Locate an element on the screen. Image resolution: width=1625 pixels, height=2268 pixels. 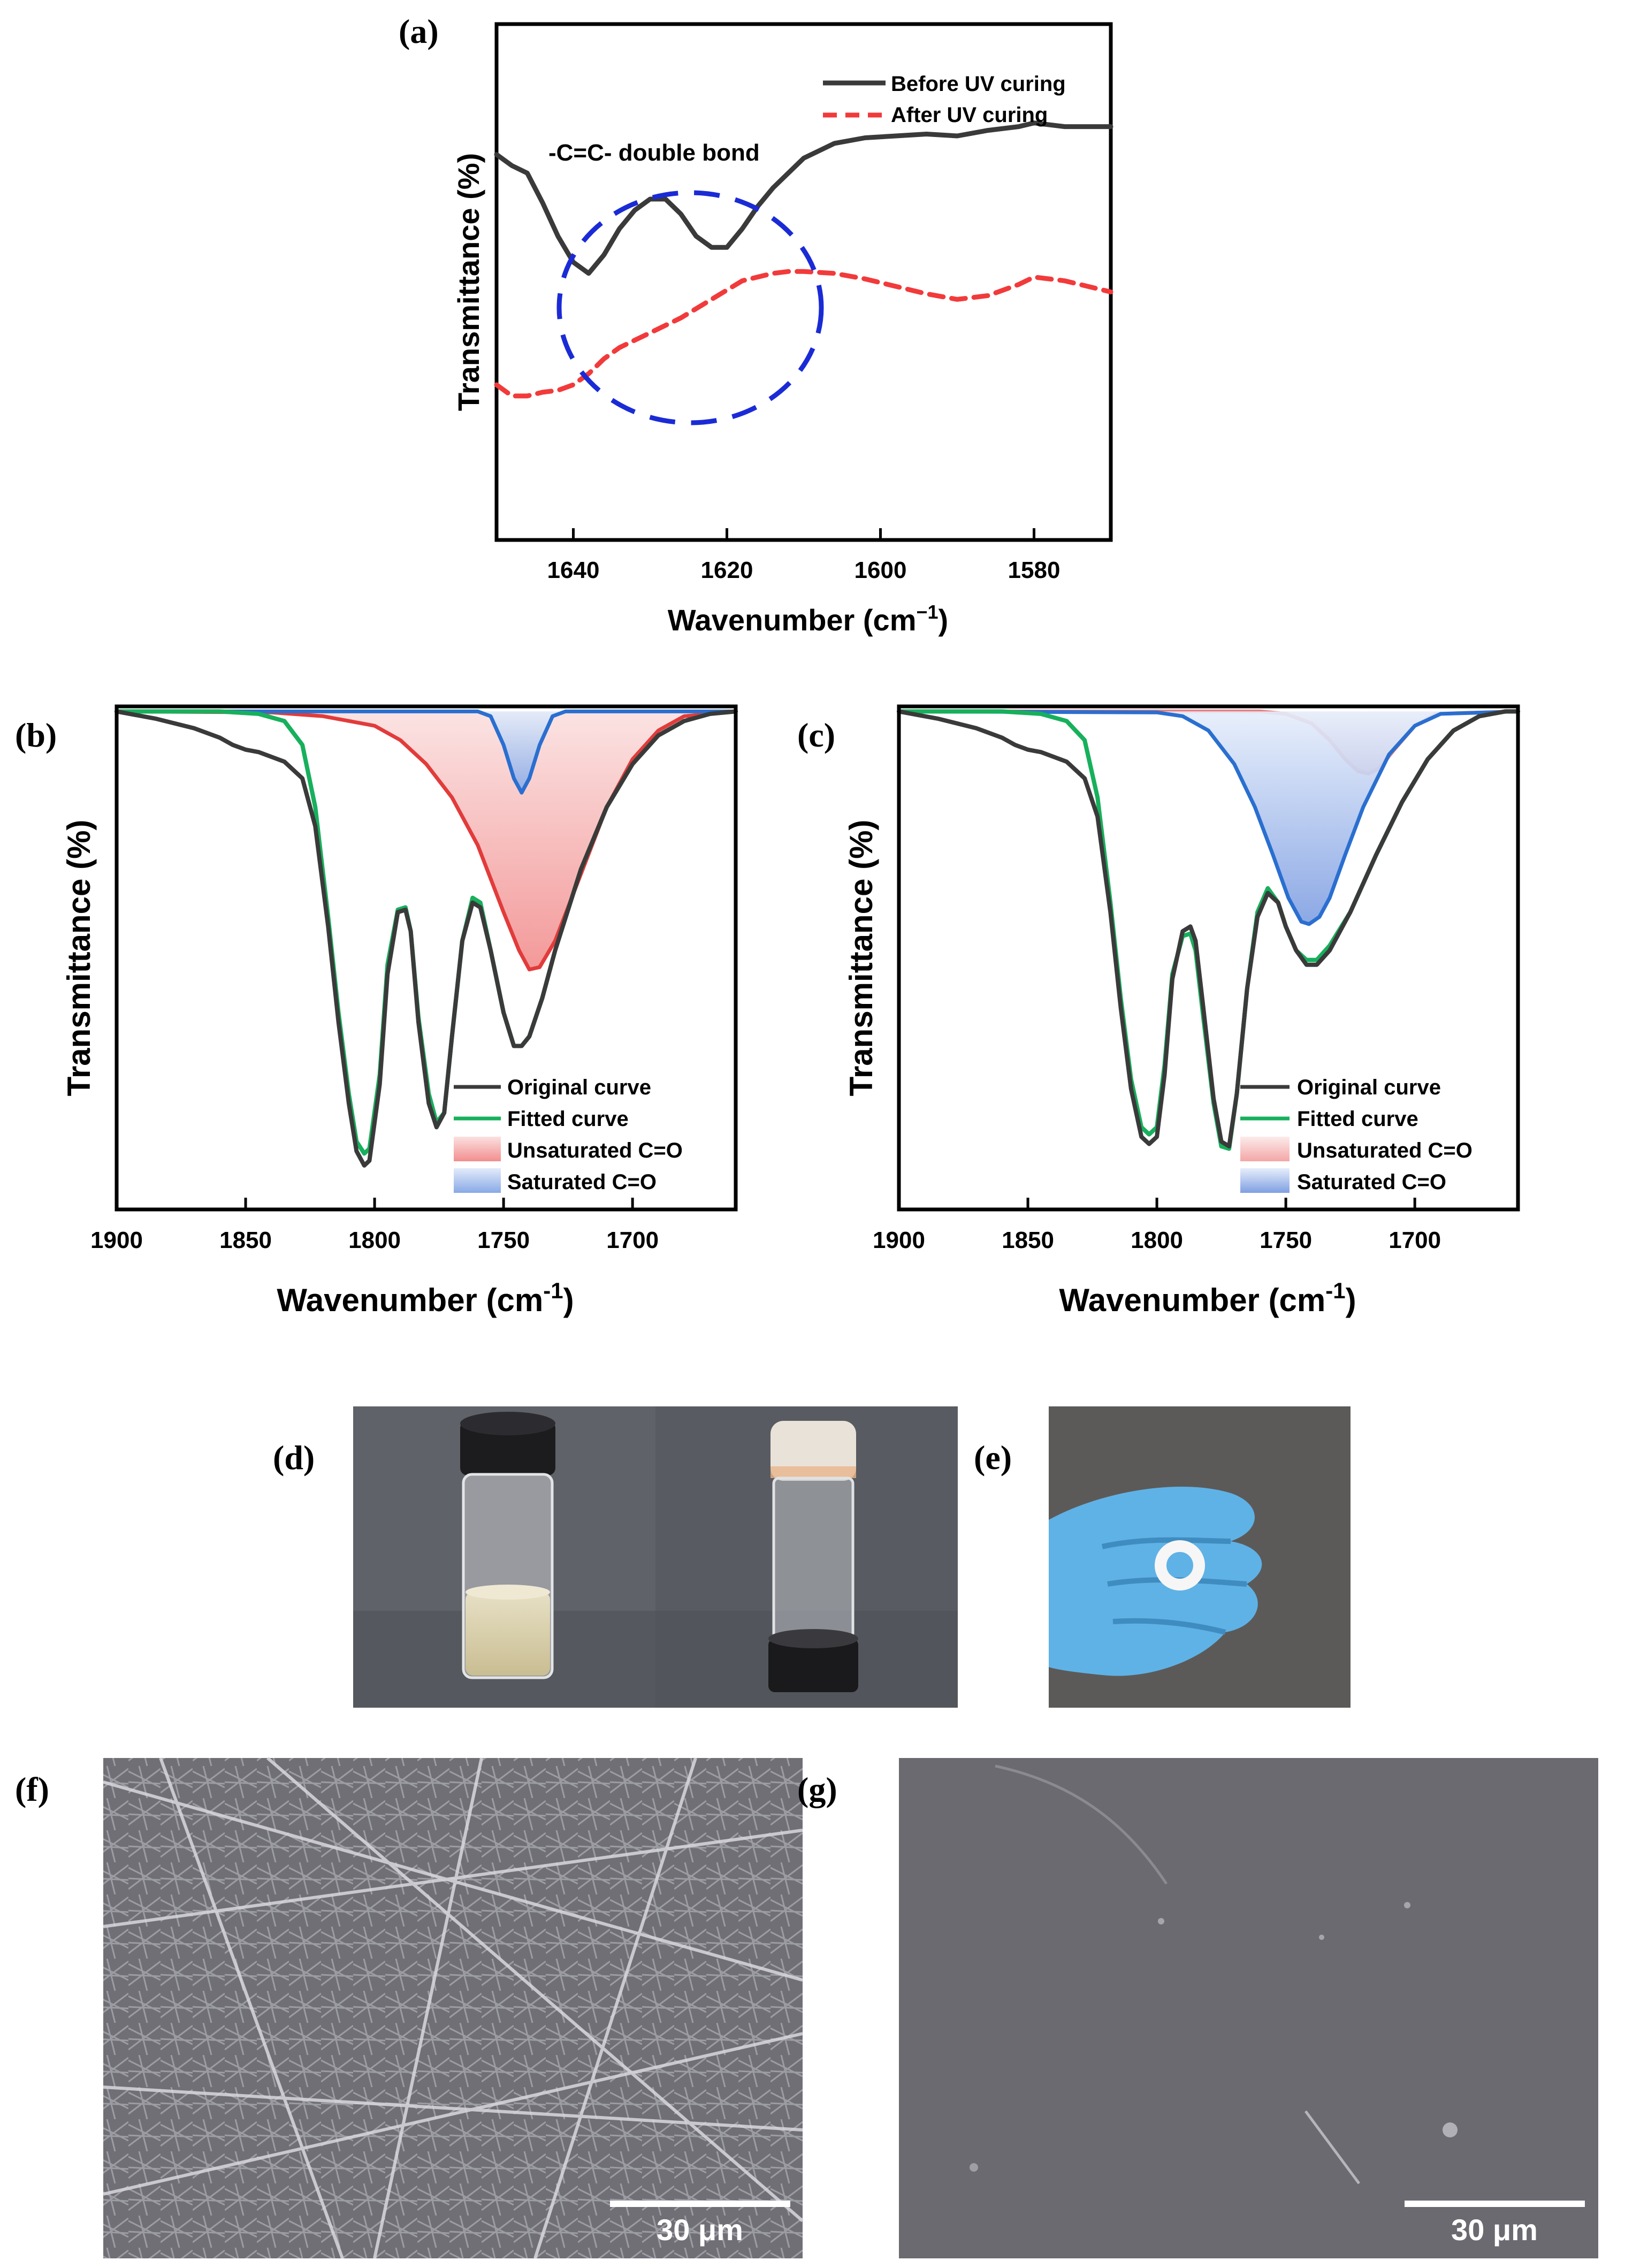
x-axis-title-c-sup: -1 is located at coordinates (1335, 1290).